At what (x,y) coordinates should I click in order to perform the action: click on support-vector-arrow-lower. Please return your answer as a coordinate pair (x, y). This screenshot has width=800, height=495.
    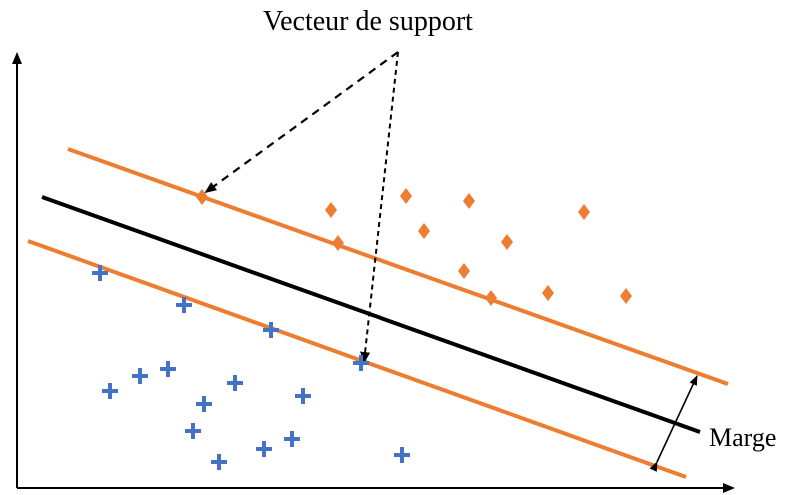
    Looking at the image, I should click on (379, 207).